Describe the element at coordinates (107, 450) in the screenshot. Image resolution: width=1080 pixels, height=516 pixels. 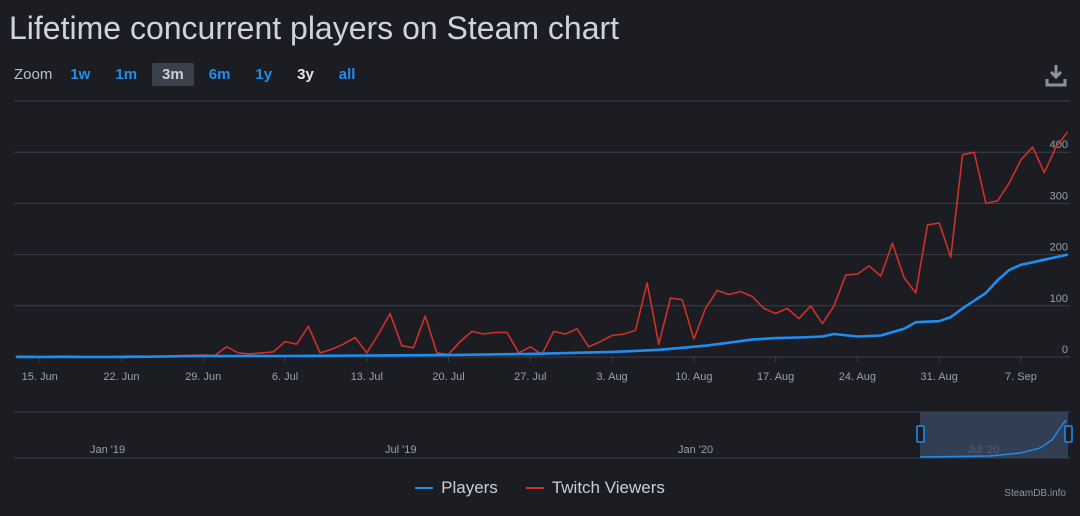
I see `navigator-tick-label: Jan '19` at that location.